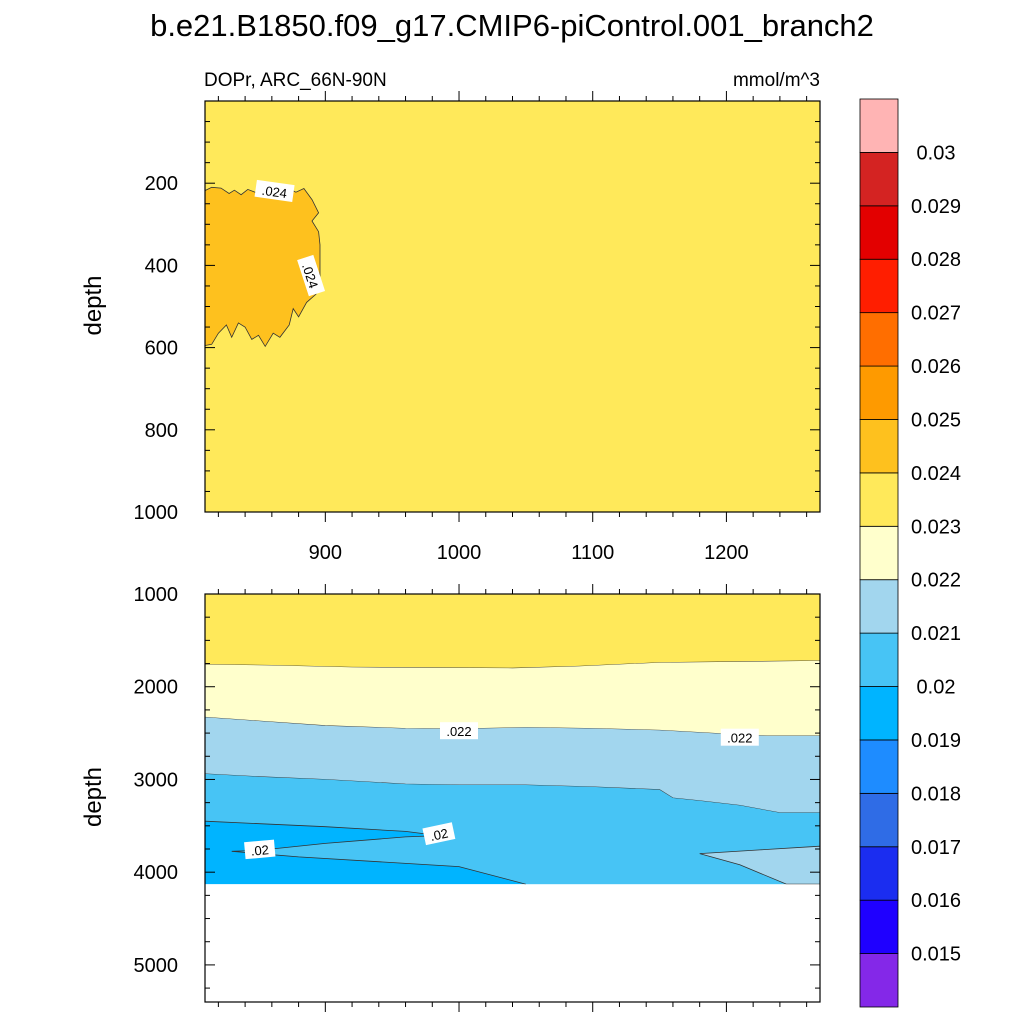 The width and height of the screenshot is (1024, 1024). Describe the element at coordinates (936, 848) in the screenshot. I see `colorbar-label: 0.017` at that location.